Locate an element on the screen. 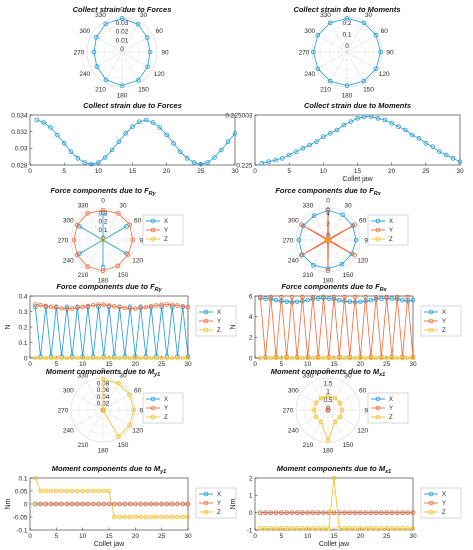 Image resolution: width=473 pixels, height=550 pixels. angle-tick-label: 240 is located at coordinates (68, 430).